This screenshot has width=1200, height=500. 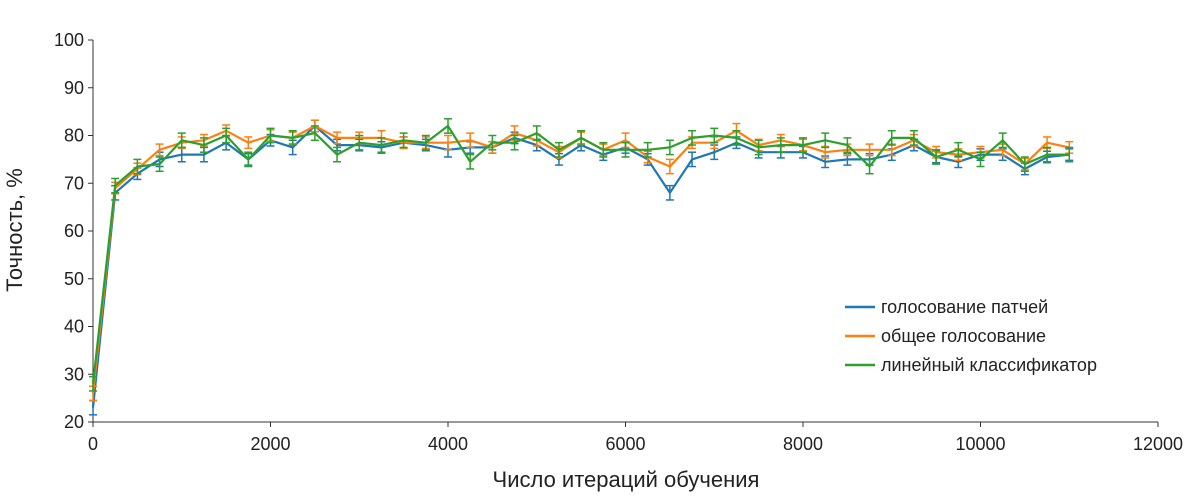 I want to click on x-axis-title: Число итераций обучения, so click(x=626, y=479).